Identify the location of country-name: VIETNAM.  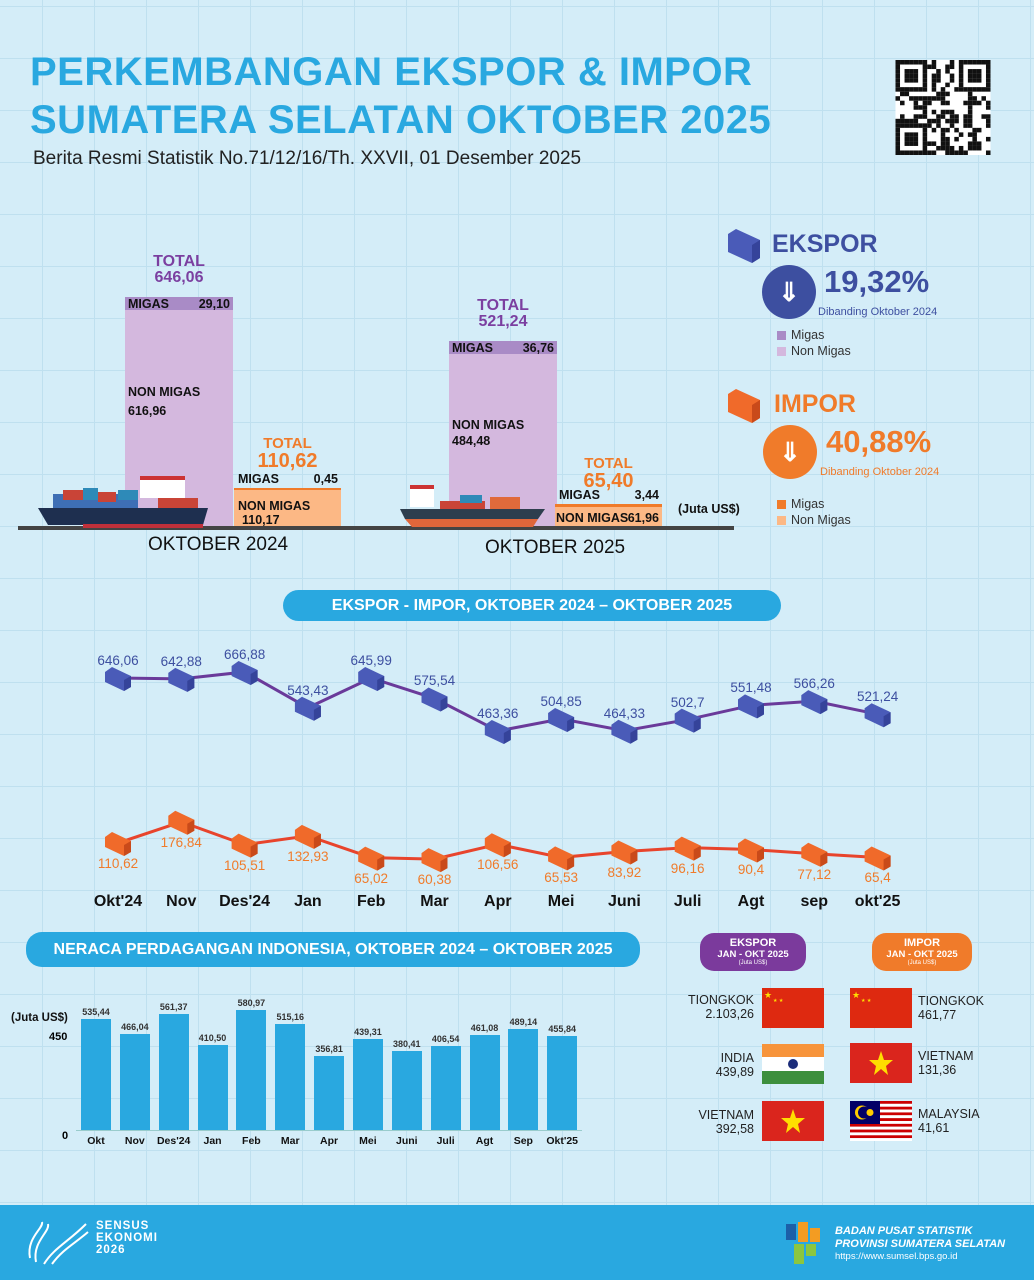
(726, 1115).